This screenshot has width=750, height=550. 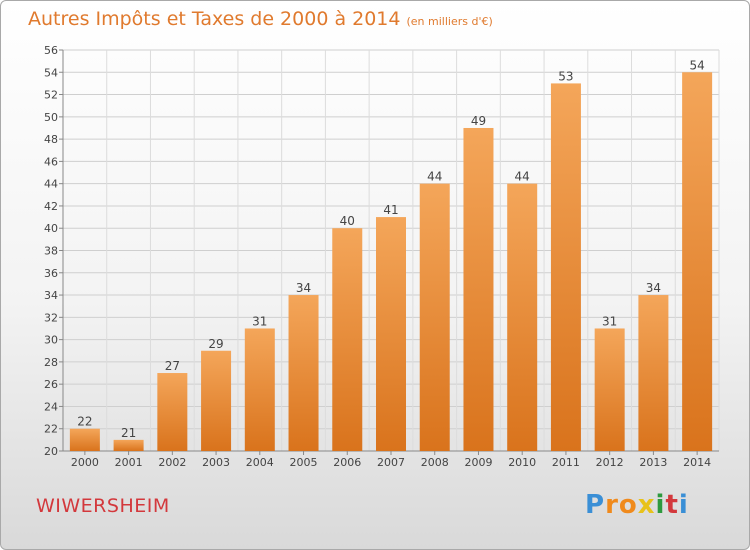 I want to click on y-tick-label: 52, so click(x=51, y=95).